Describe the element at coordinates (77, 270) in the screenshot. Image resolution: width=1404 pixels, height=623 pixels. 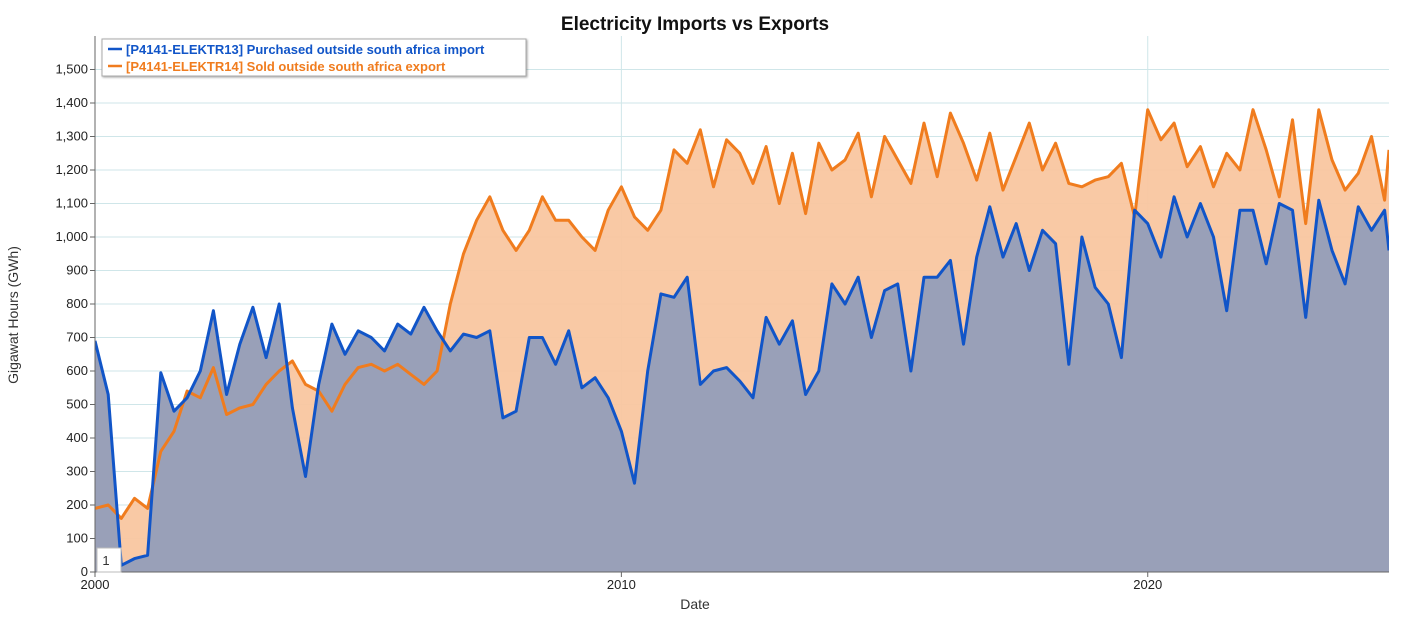
I see `y-tick-label: 900` at that location.